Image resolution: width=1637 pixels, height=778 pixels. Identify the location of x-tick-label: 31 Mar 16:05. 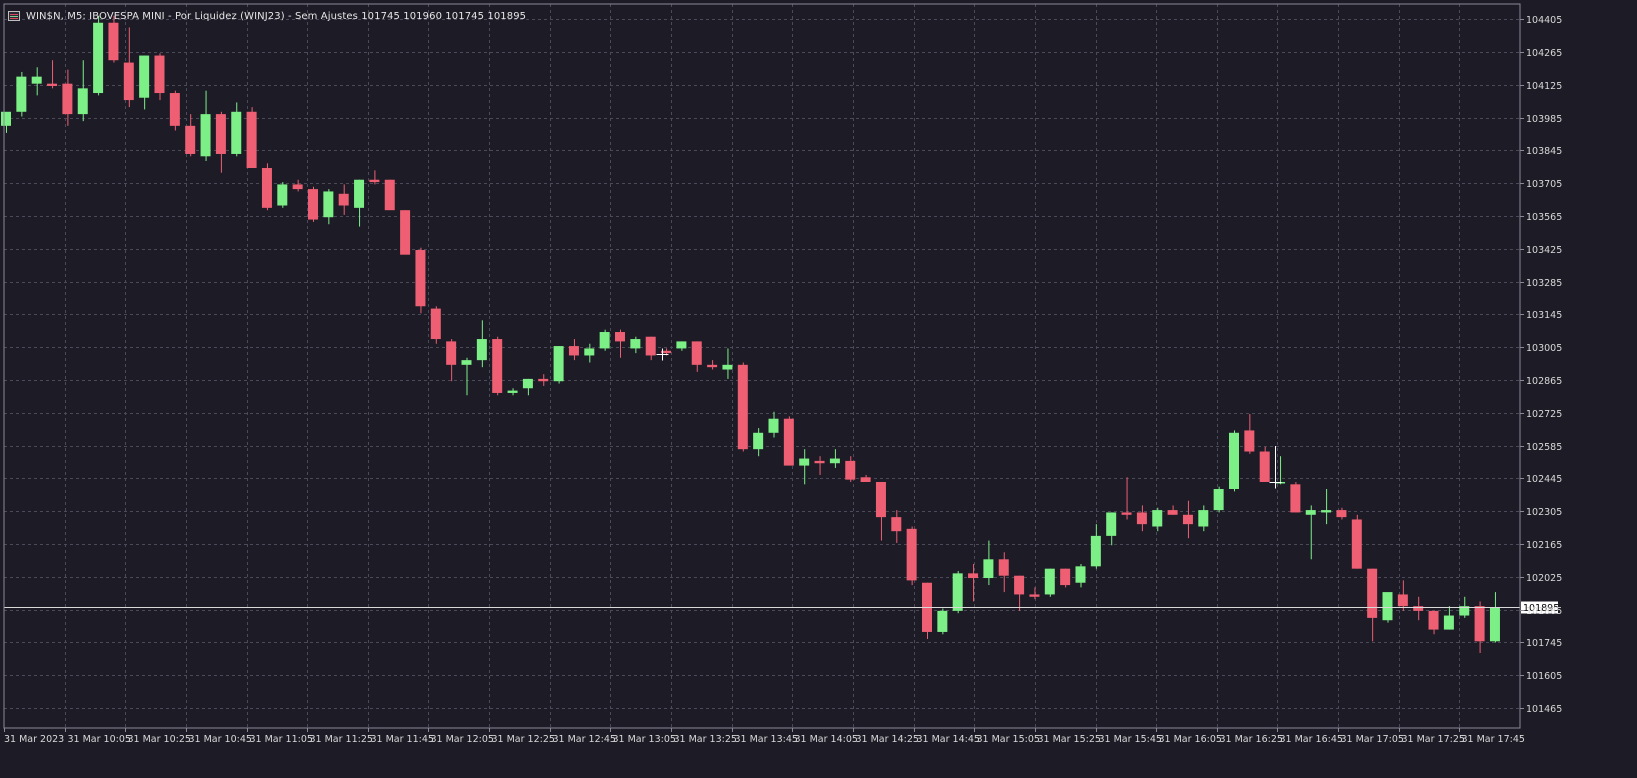
(1190, 739).